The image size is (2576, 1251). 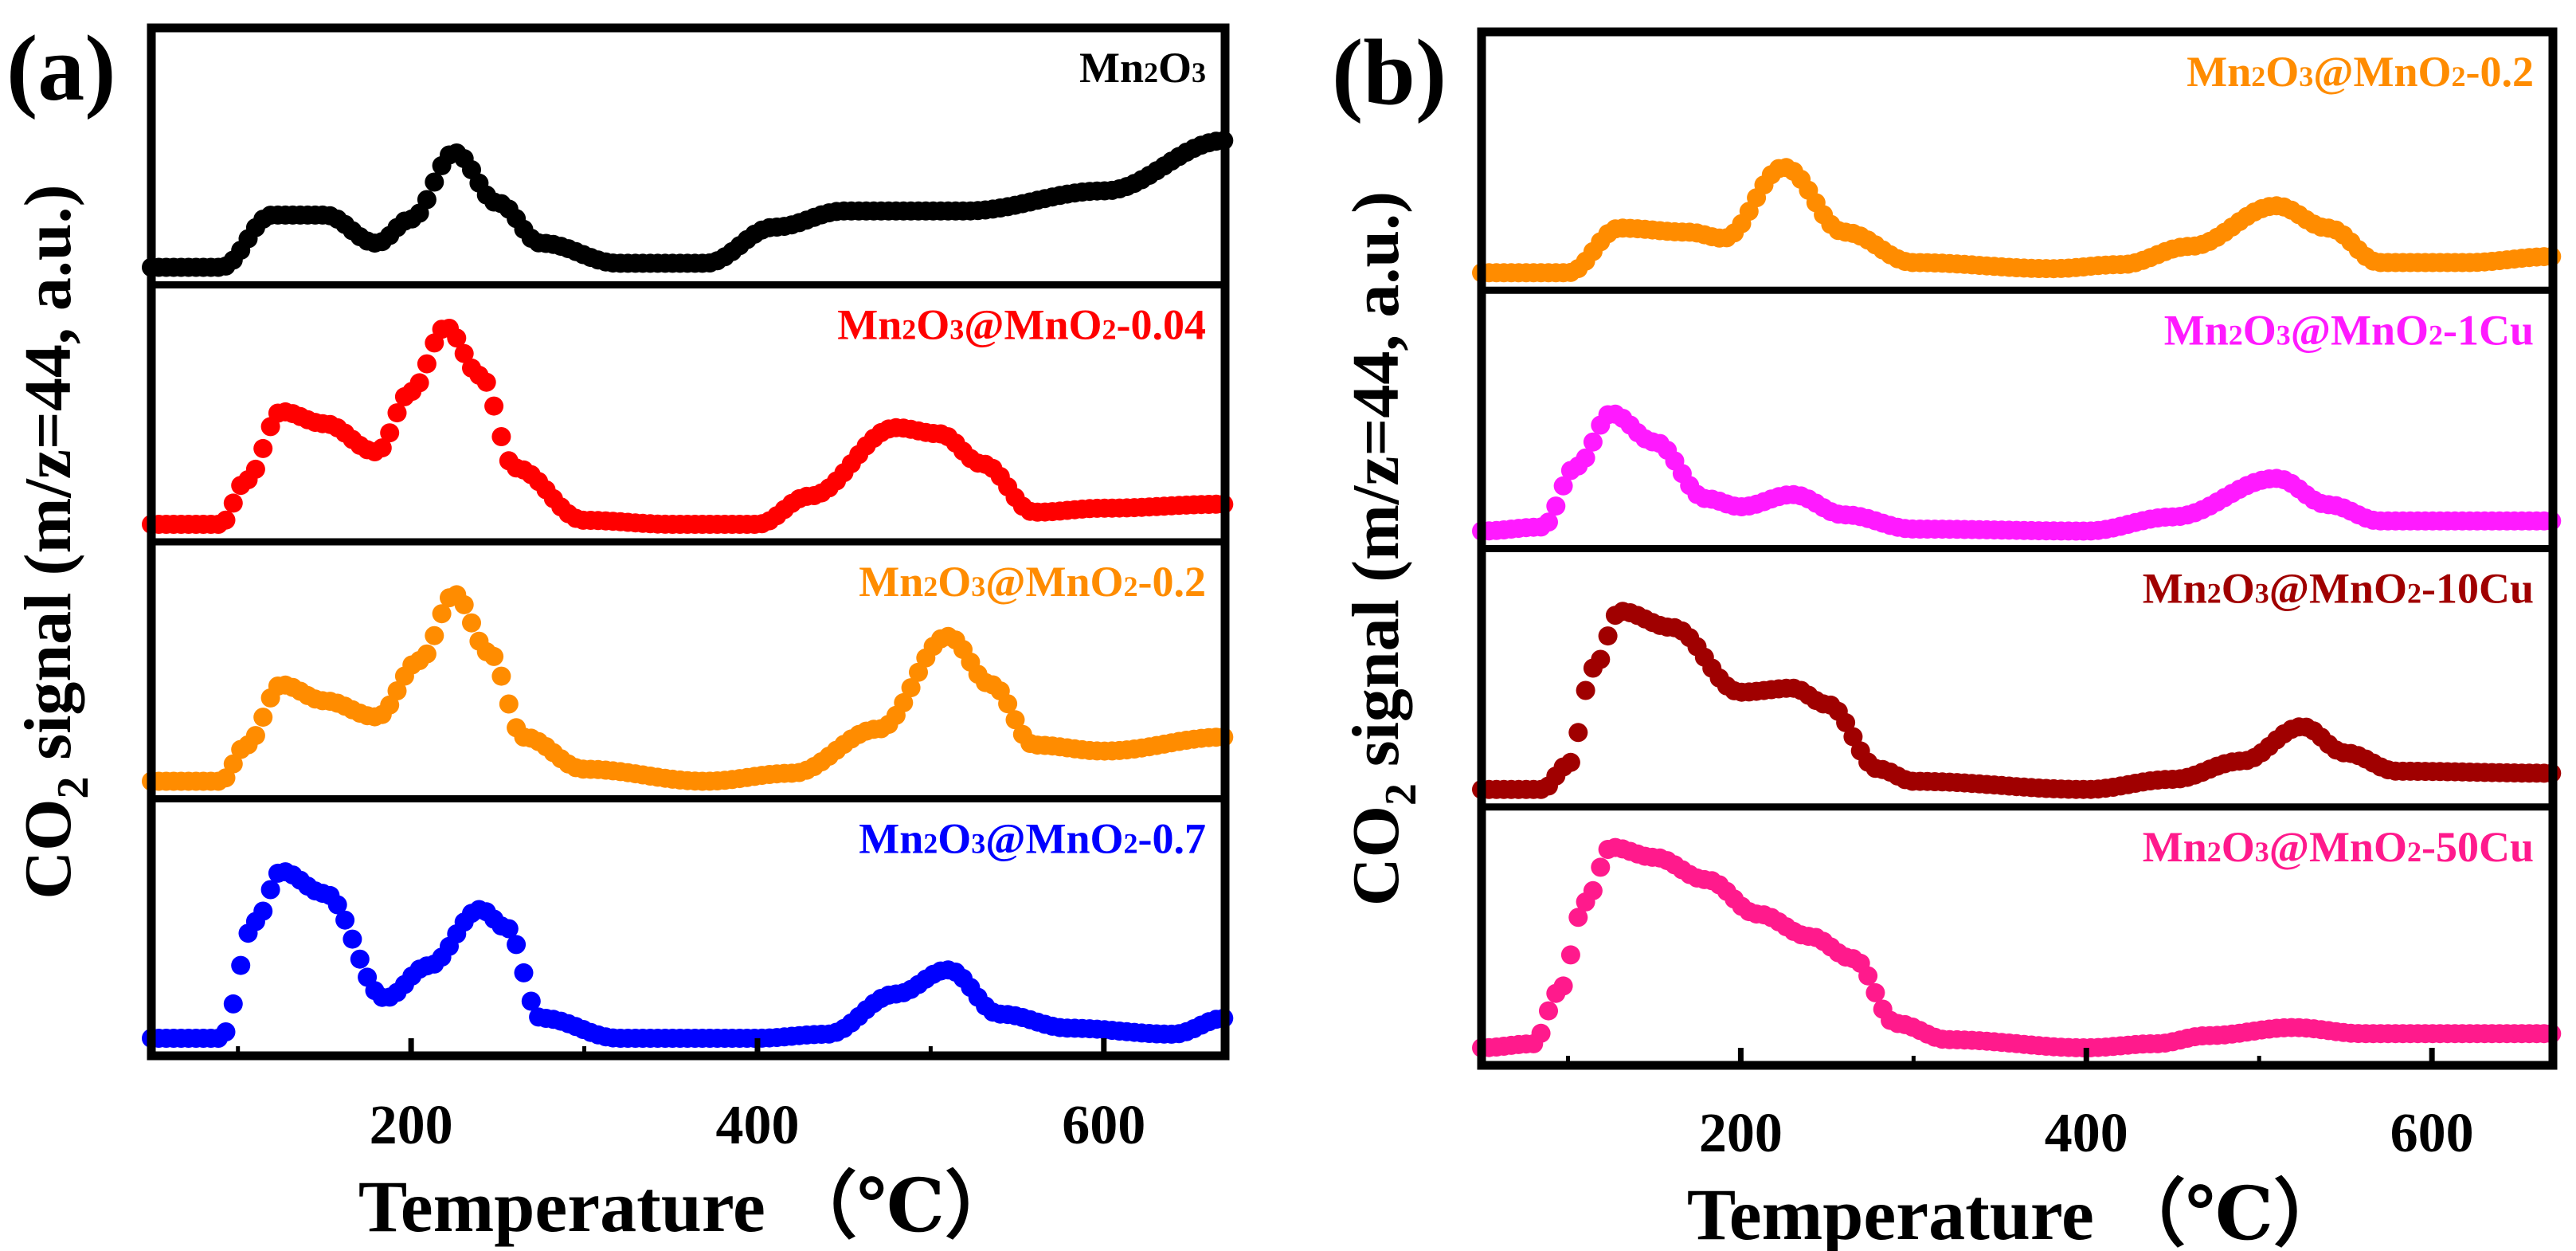 I want to click on label-text: -0.2, so click(x=2500, y=72).